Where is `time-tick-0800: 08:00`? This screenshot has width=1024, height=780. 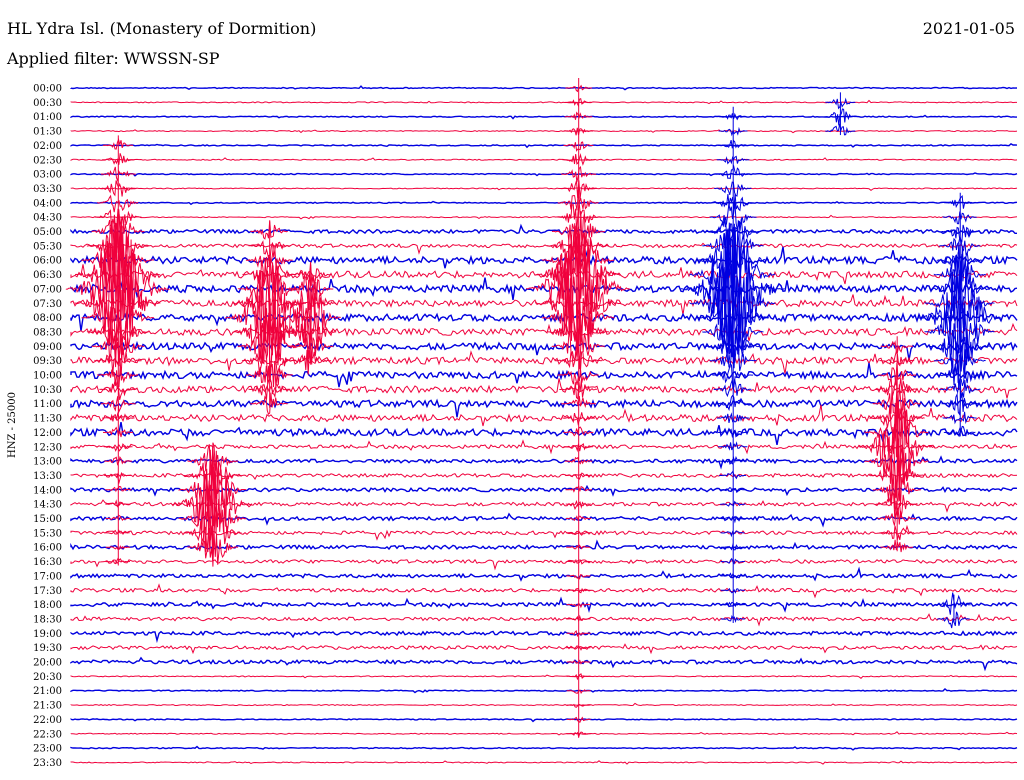
time-tick-0800: 08:00 is located at coordinates (47, 318).